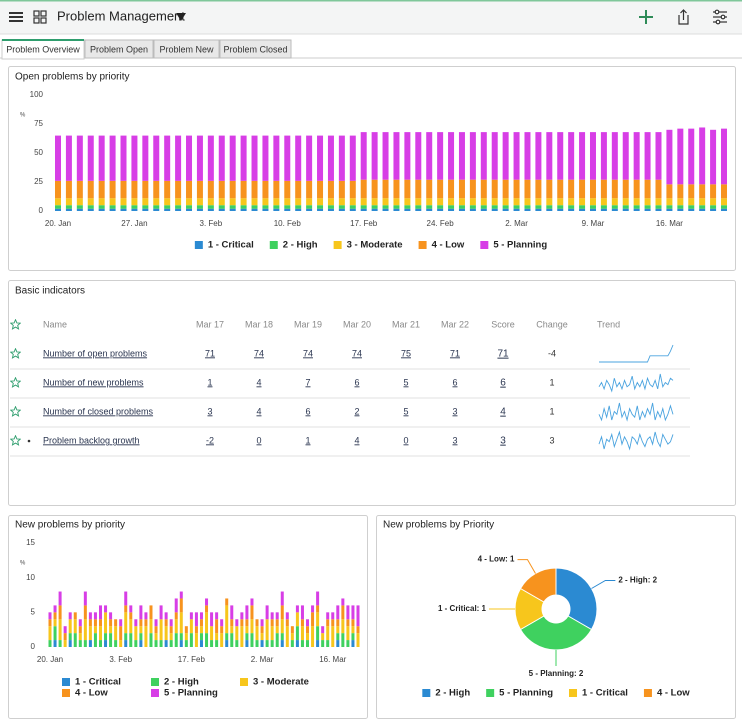 Image resolution: width=742 pixels, height=725 pixels. I want to click on panel-title: New problems by priority, so click(70, 525).